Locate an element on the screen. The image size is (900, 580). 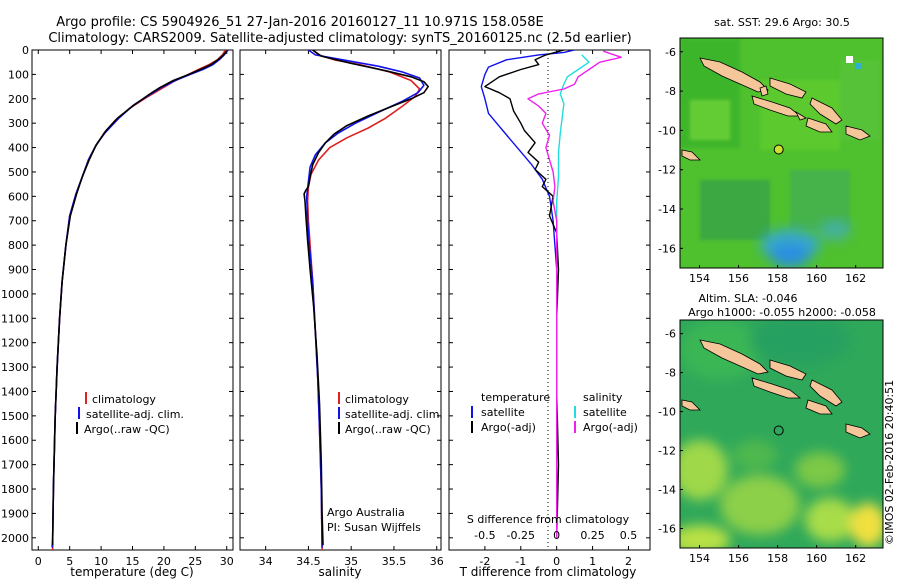
y-tick-label: 800 is located at coordinates (18, 245).